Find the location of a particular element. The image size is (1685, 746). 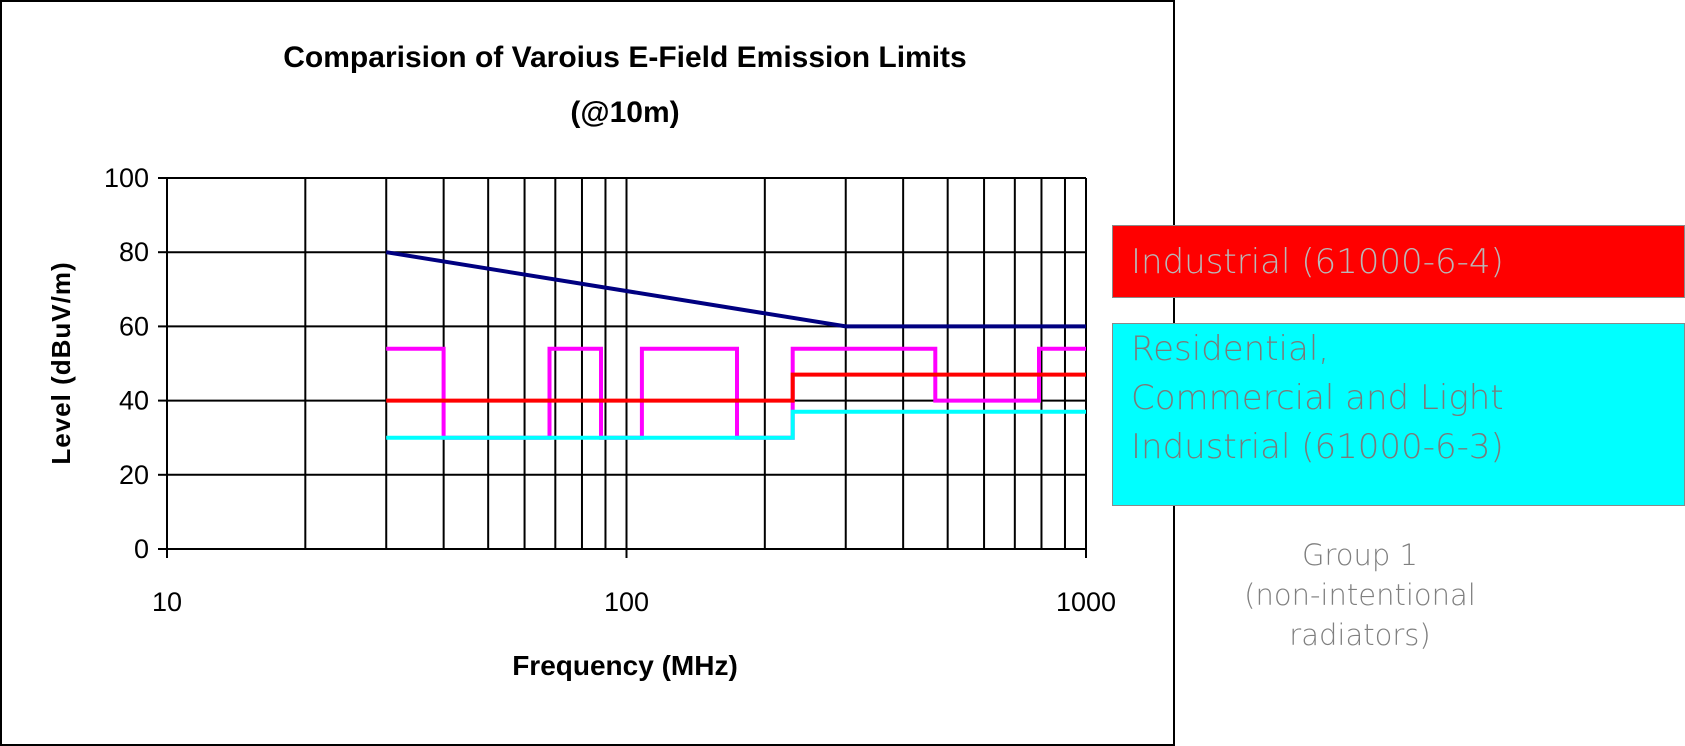

x-tick-label: 1000 is located at coordinates (1086, 602).